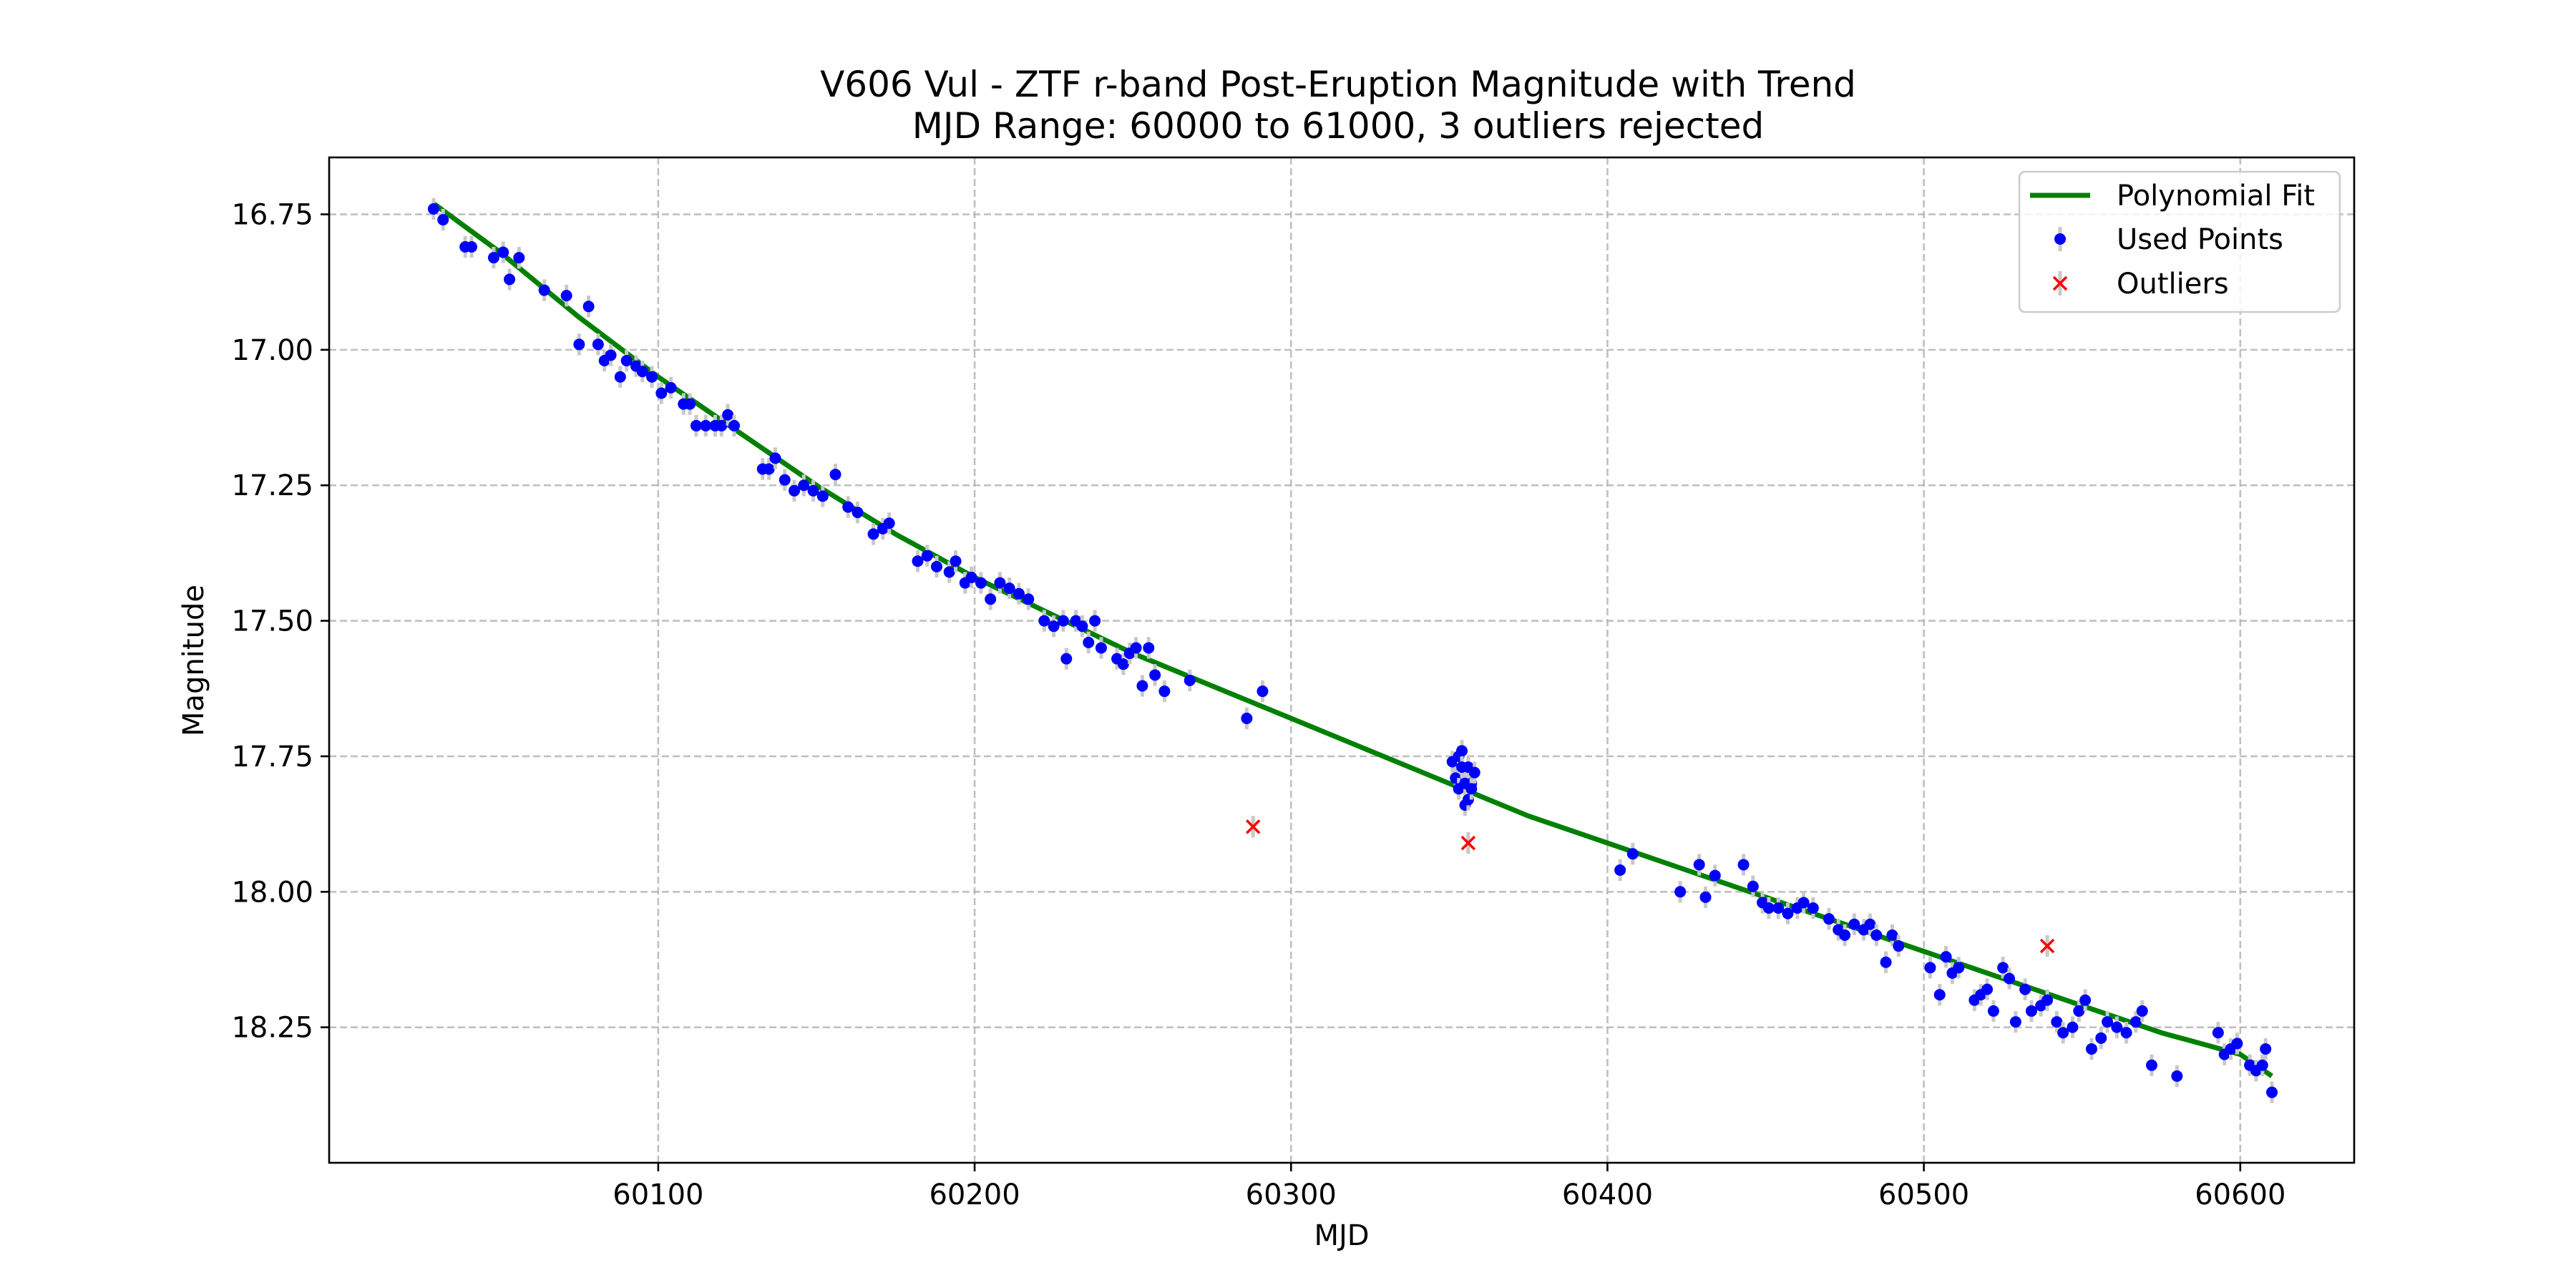 This screenshot has height=1288, width=2576. What do you see at coordinates (2047, 946) in the screenshot?
I see `outlier-point` at bounding box center [2047, 946].